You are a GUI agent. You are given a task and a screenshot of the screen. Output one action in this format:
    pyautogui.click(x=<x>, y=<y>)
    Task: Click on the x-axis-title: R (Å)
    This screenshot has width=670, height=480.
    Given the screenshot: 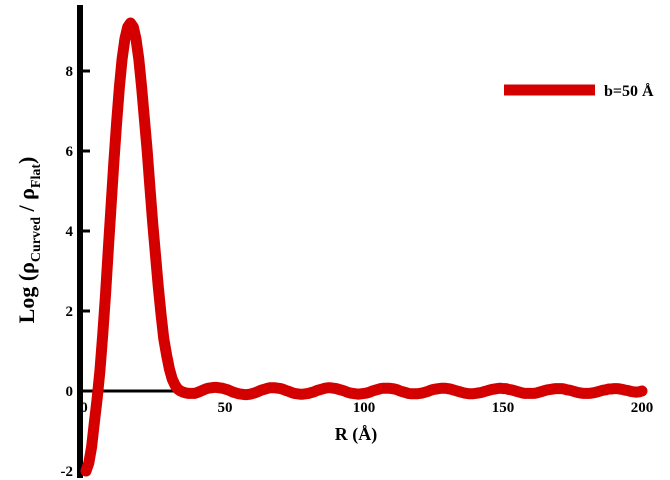 What is the action you would take?
    pyautogui.click(x=356, y=434)
    